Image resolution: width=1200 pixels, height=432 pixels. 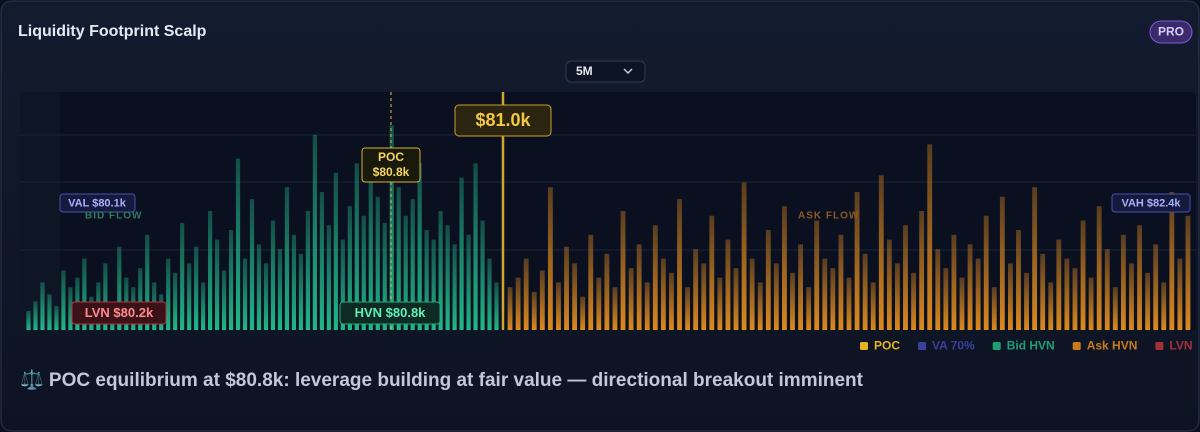 What do you see at coordinates (97, 203) in the screenshot?
I see `val-box` at bounding box center [97, 203].